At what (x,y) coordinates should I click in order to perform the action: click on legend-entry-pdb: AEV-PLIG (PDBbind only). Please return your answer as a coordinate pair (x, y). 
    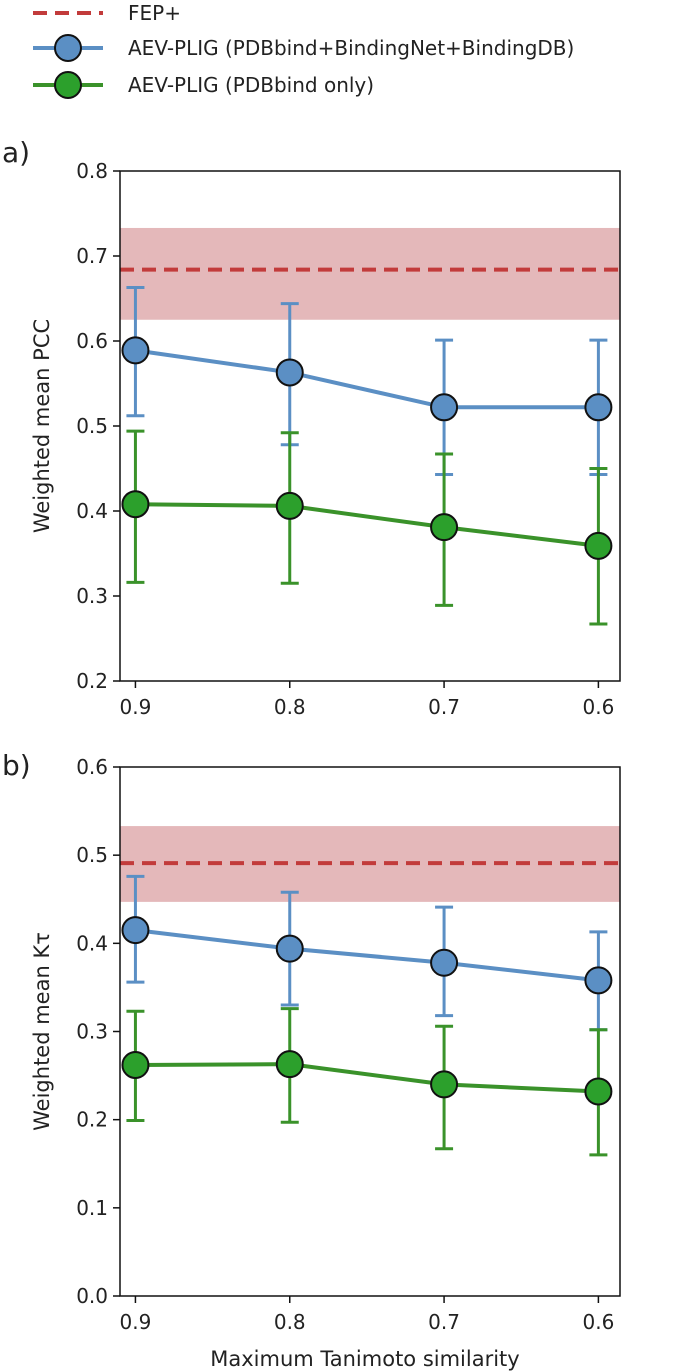
    Looking at the image, I should click on (203, 85).